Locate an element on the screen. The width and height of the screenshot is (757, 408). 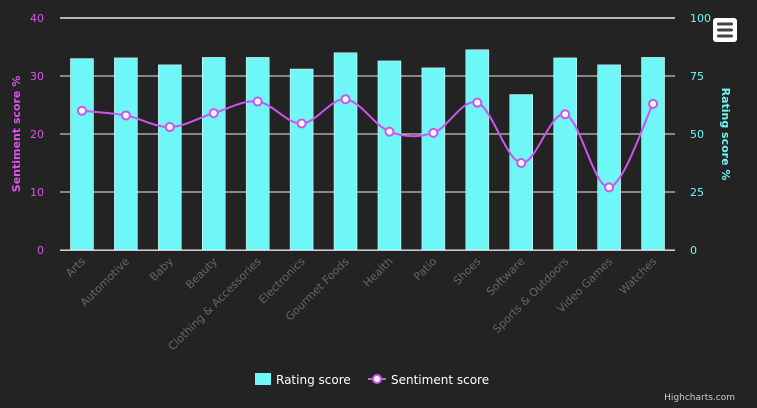
legend-symbol-marker is located at coordinates (377, 379).